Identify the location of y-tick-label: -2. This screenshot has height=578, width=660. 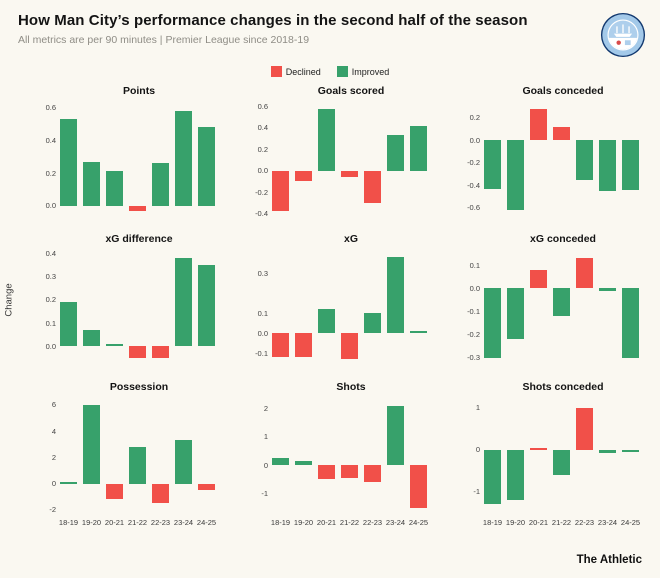
(52, 510).